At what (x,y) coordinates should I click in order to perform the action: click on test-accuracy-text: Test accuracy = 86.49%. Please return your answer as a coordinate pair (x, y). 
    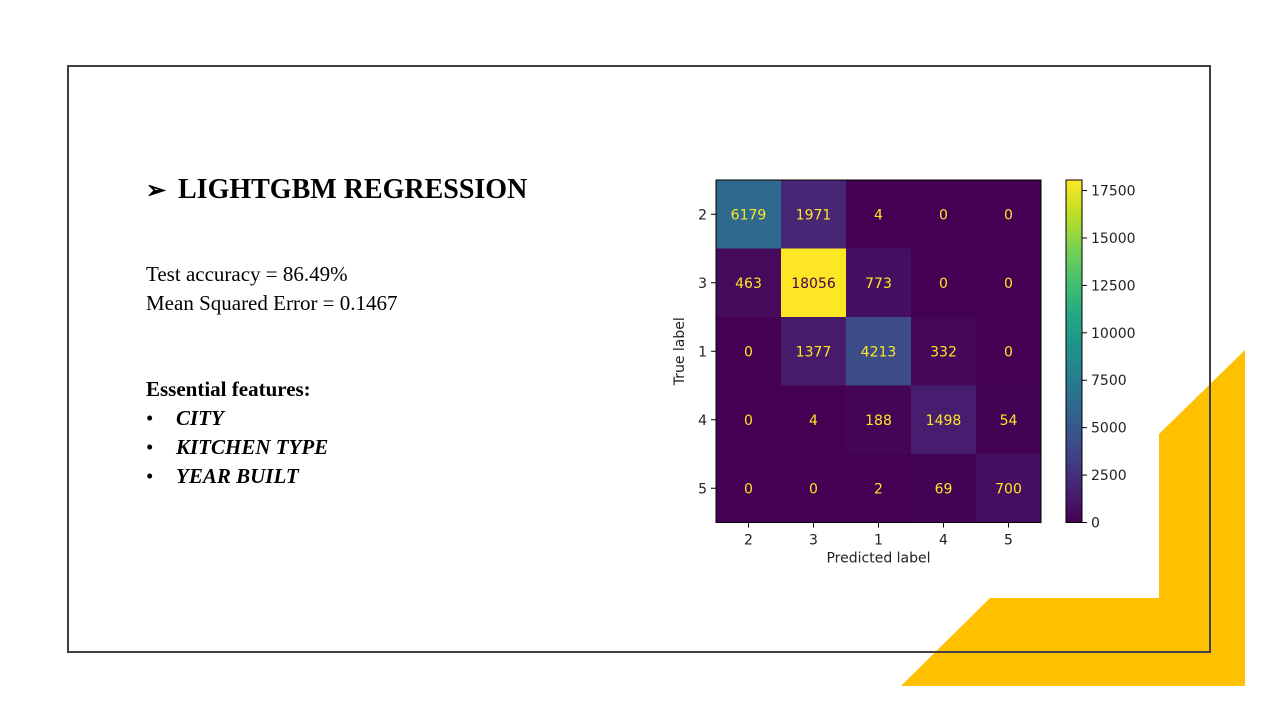
    Looking at the image, I should click on (247, 274).